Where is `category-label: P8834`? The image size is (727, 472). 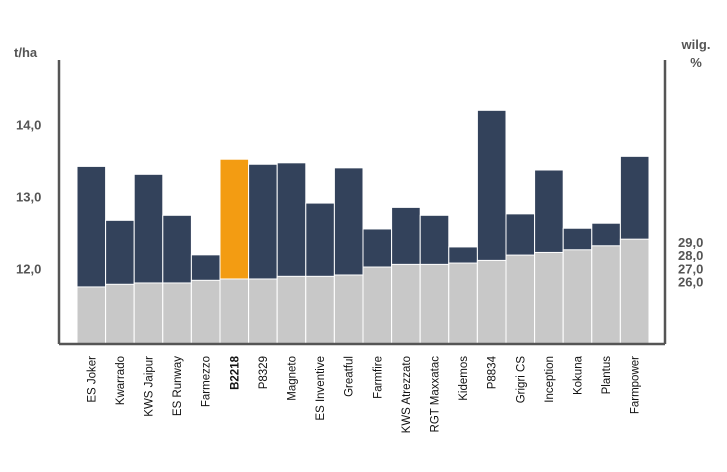
category-label: P8834 is located at coordinates (493, 372).